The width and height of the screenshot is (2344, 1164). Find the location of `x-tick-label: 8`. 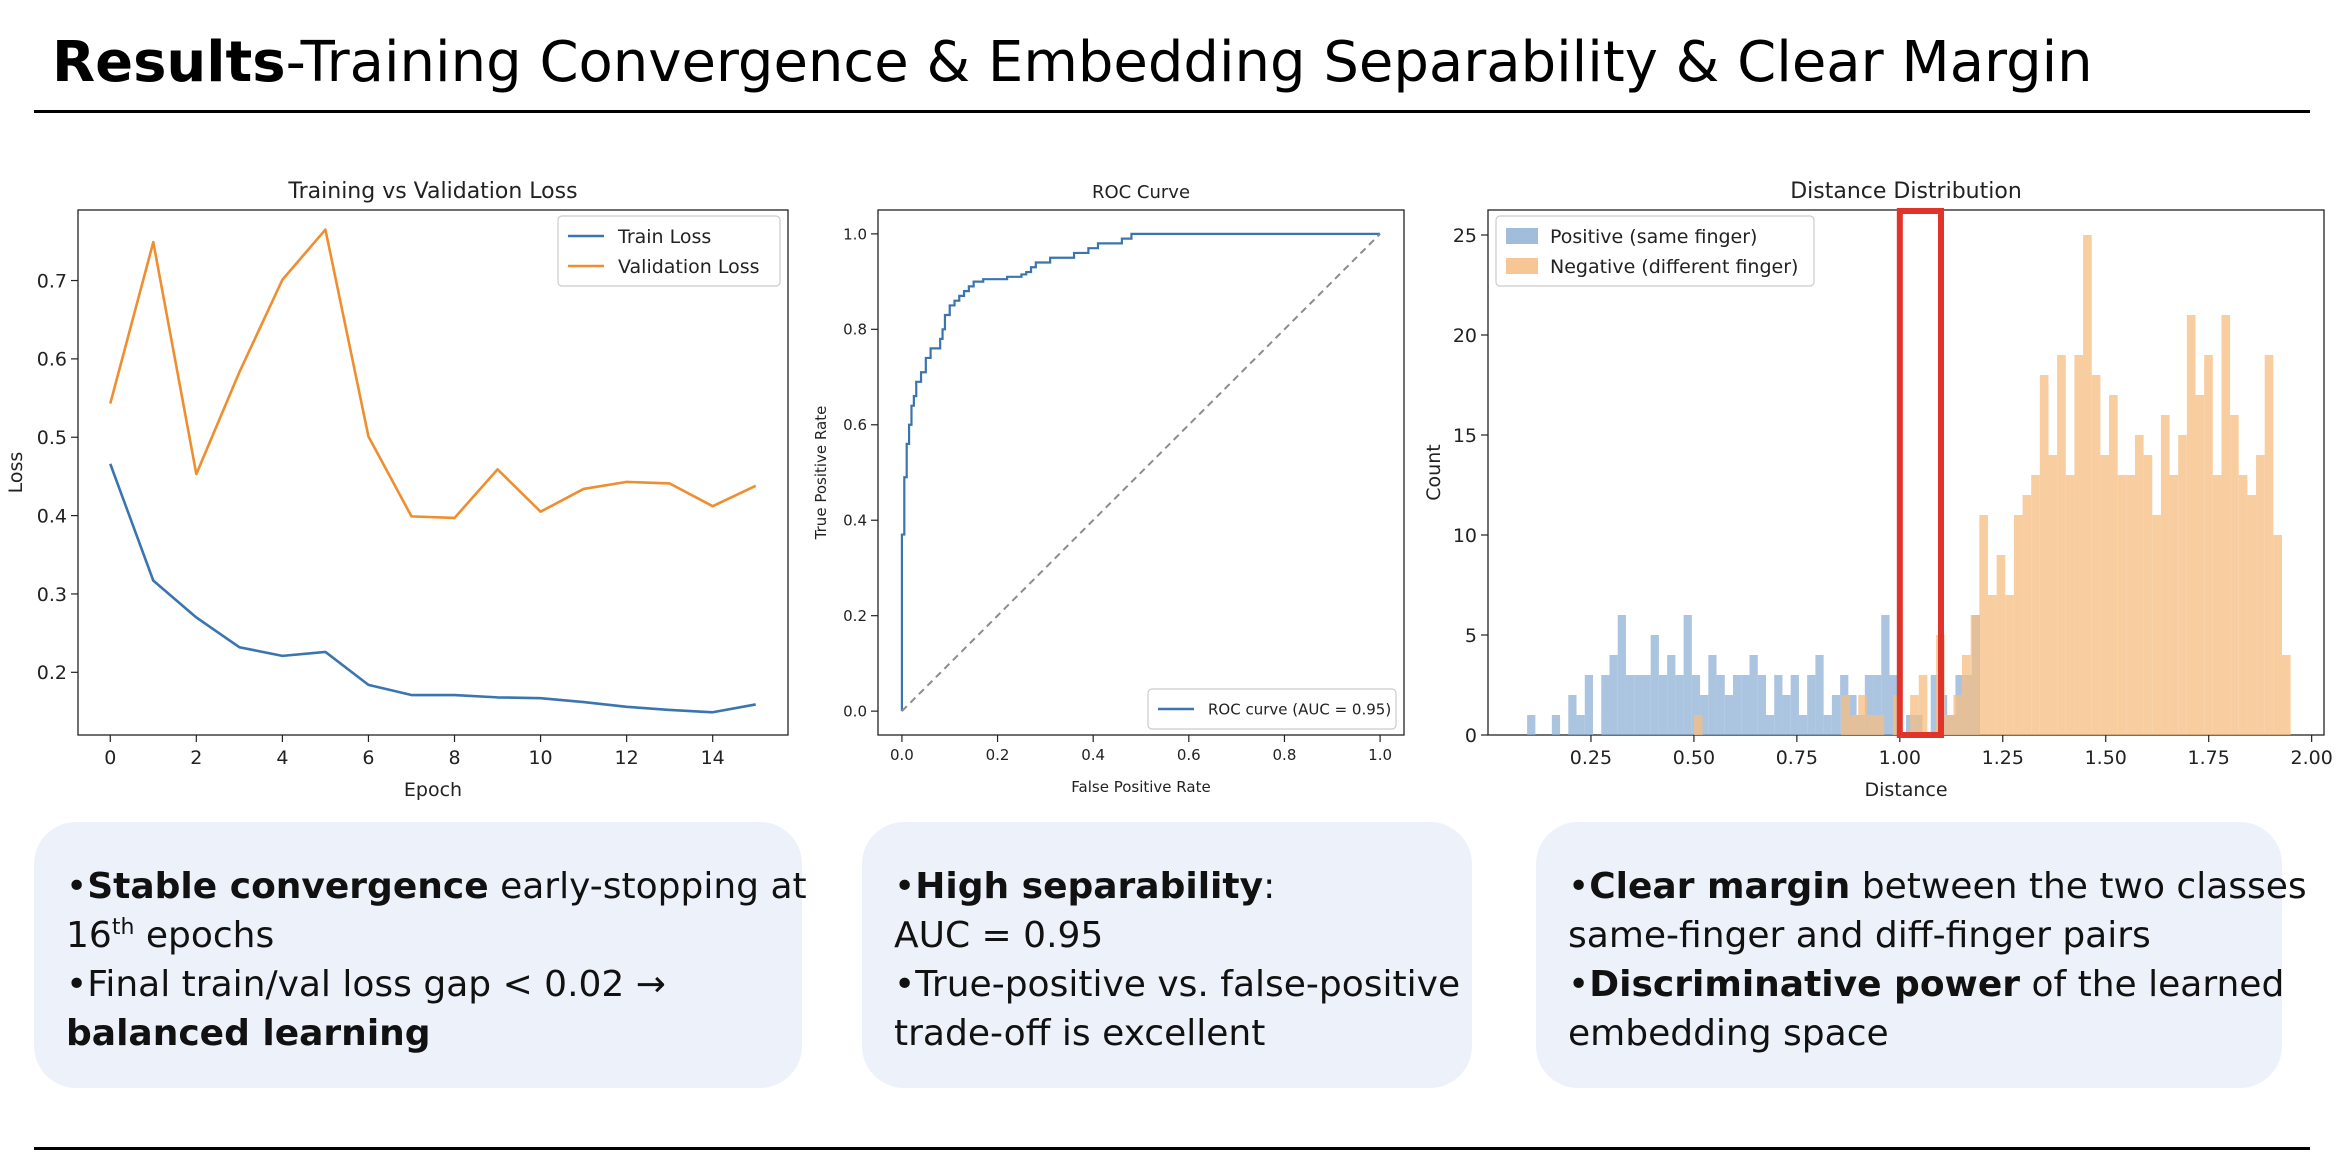

x-tick-label: 8 is located at coordinates (454, 758).